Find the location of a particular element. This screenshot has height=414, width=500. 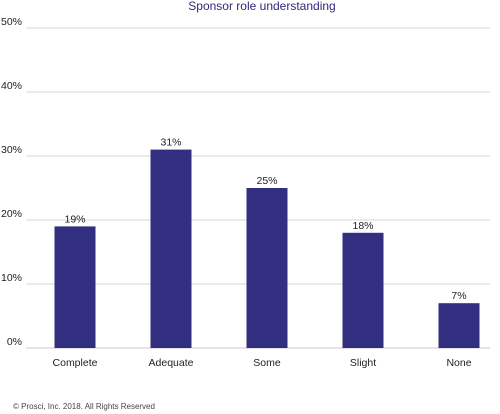

bar-some is located at coordinates (267, 268).